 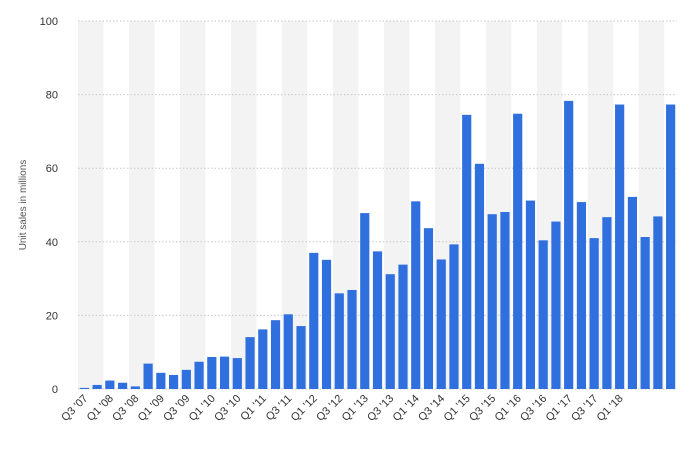 I want to click on x-tick-label: Q3 '14, so click(x=431, y=408).